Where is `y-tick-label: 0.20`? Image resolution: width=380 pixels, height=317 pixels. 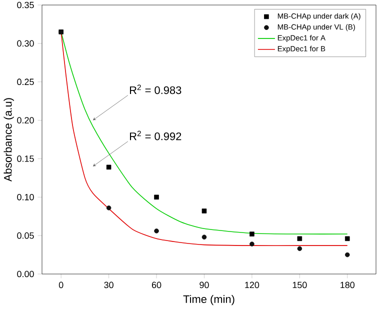 y-tick-label: 0.20 is located at coordinates (25, 120).